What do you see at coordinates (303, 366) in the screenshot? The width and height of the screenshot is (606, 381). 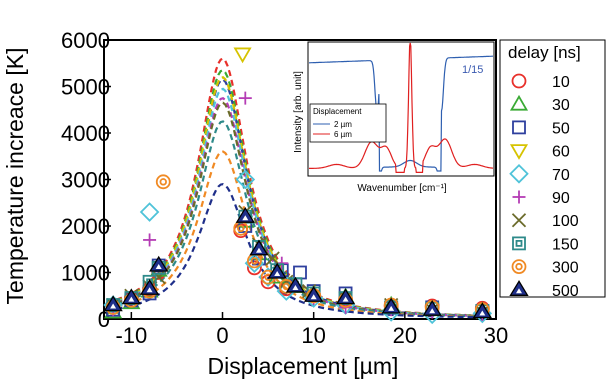 I see `x-axis-label: Displacement [µm]` at bounding box center [303, 366].